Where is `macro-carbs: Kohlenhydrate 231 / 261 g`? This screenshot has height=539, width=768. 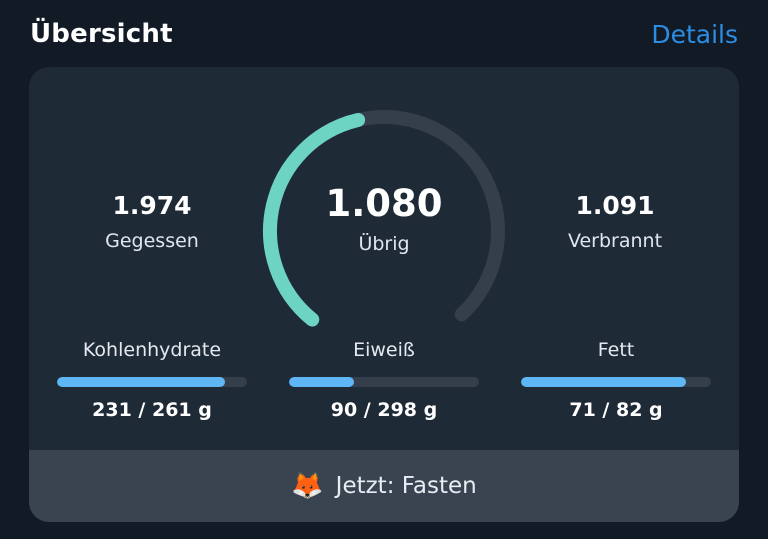 macro-carbs: Kohlenhydrate 231 / 261 g is located at coordinates (152, 380).